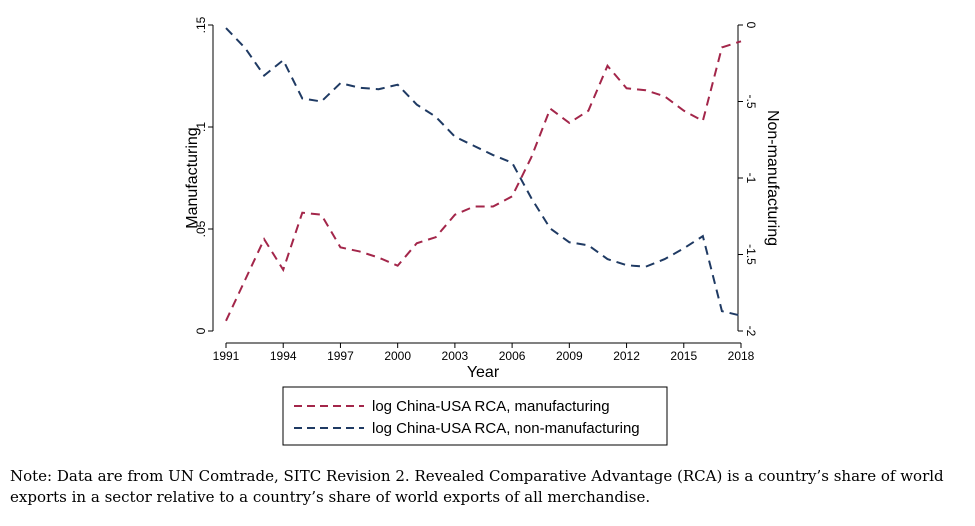  Describe the element at coordinates (483, 372) in the screenshot. I see `x-axis-title: Year` at that location.